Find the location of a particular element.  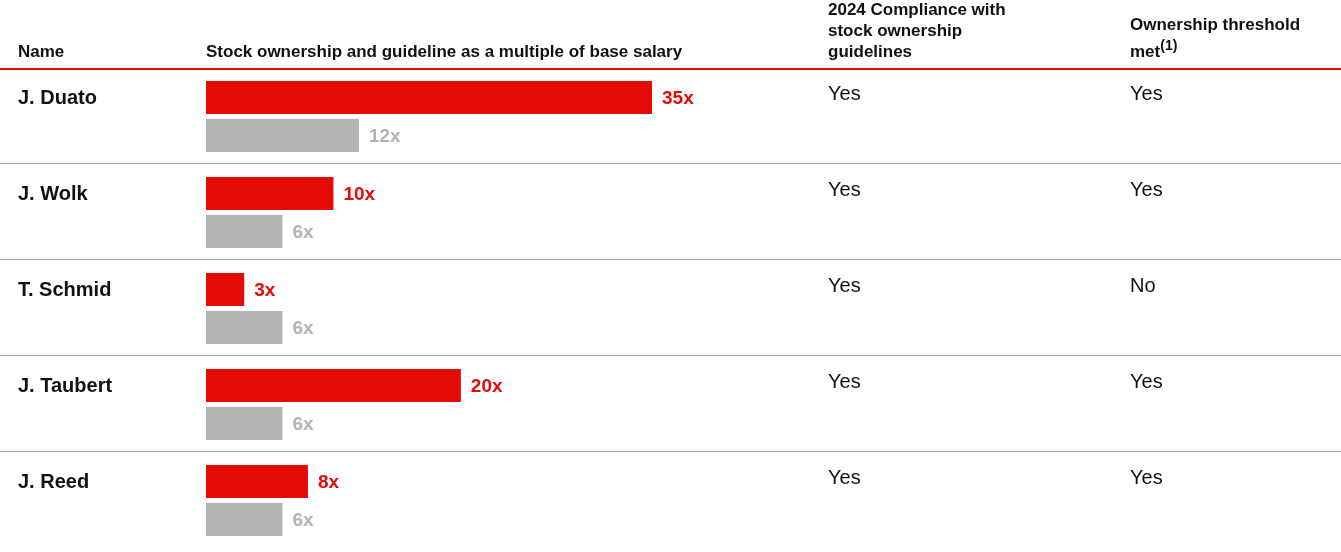

y-axis-title: Name is located at coordinates (41, 51).